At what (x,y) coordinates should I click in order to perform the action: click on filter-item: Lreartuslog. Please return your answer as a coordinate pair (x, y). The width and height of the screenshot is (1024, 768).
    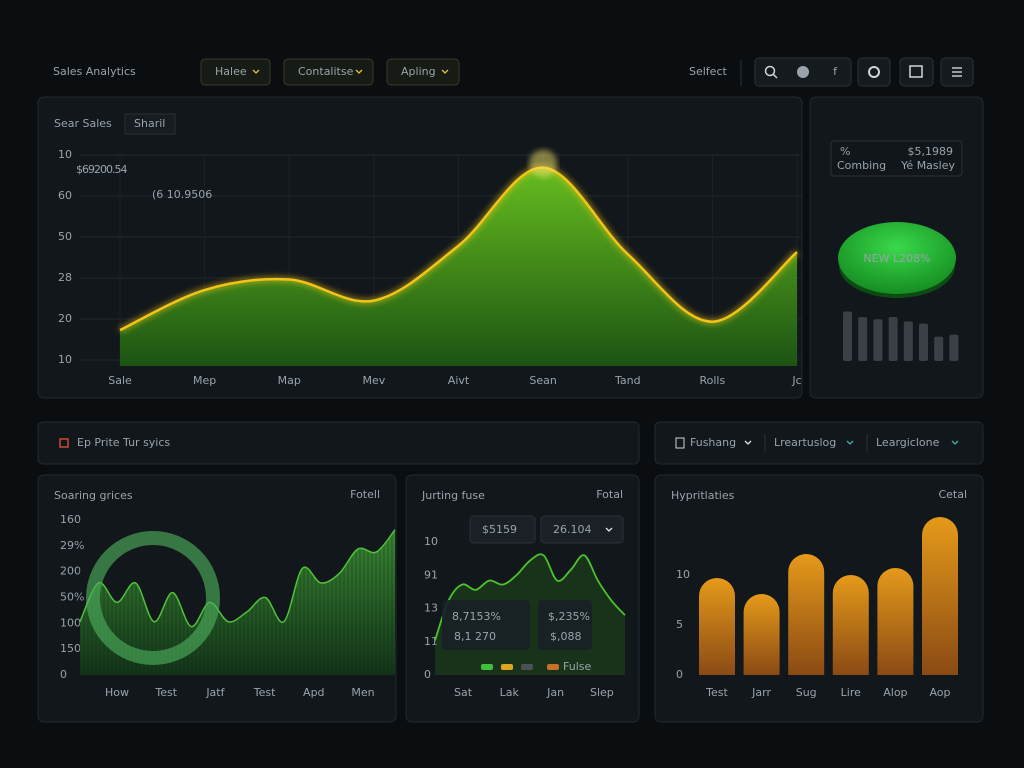
    Looking at the image, I should click on (805, 442).